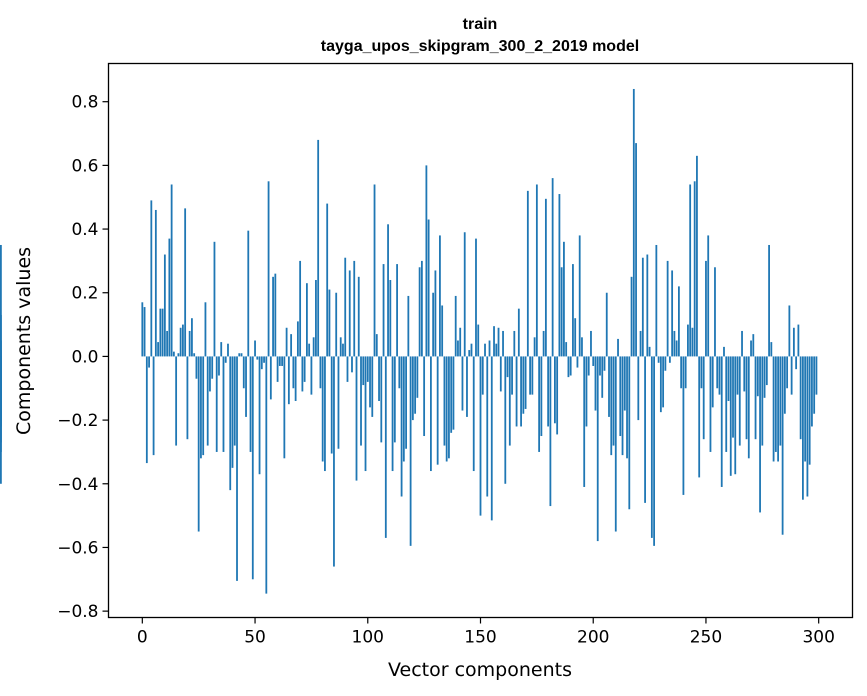 The width and height of the screenshot is (867, 696). I want to click on x-tick-label: 250, so click(706, 638).